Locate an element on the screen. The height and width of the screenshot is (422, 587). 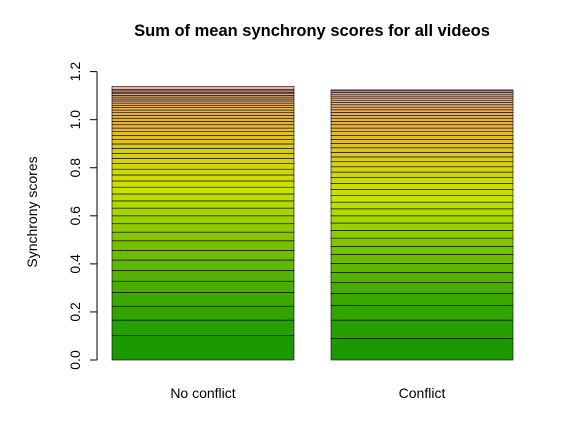
y-axis-label: Synchrony scores is located at coordinates (32, 211).